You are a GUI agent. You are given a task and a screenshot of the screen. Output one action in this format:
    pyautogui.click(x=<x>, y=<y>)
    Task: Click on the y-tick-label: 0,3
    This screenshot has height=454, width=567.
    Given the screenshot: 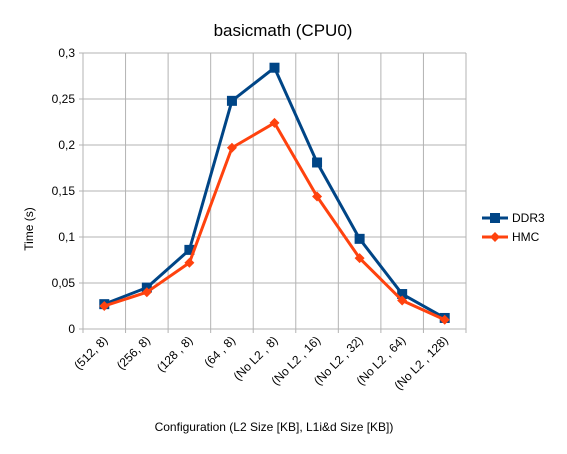 What is the action you would take?
    pyautogui.click(x=66, y=53)
    